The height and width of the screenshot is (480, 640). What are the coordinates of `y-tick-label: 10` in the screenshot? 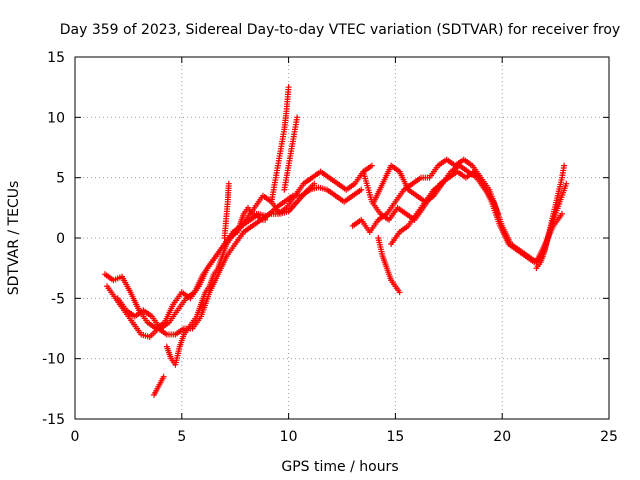 It's located at (56, 118).